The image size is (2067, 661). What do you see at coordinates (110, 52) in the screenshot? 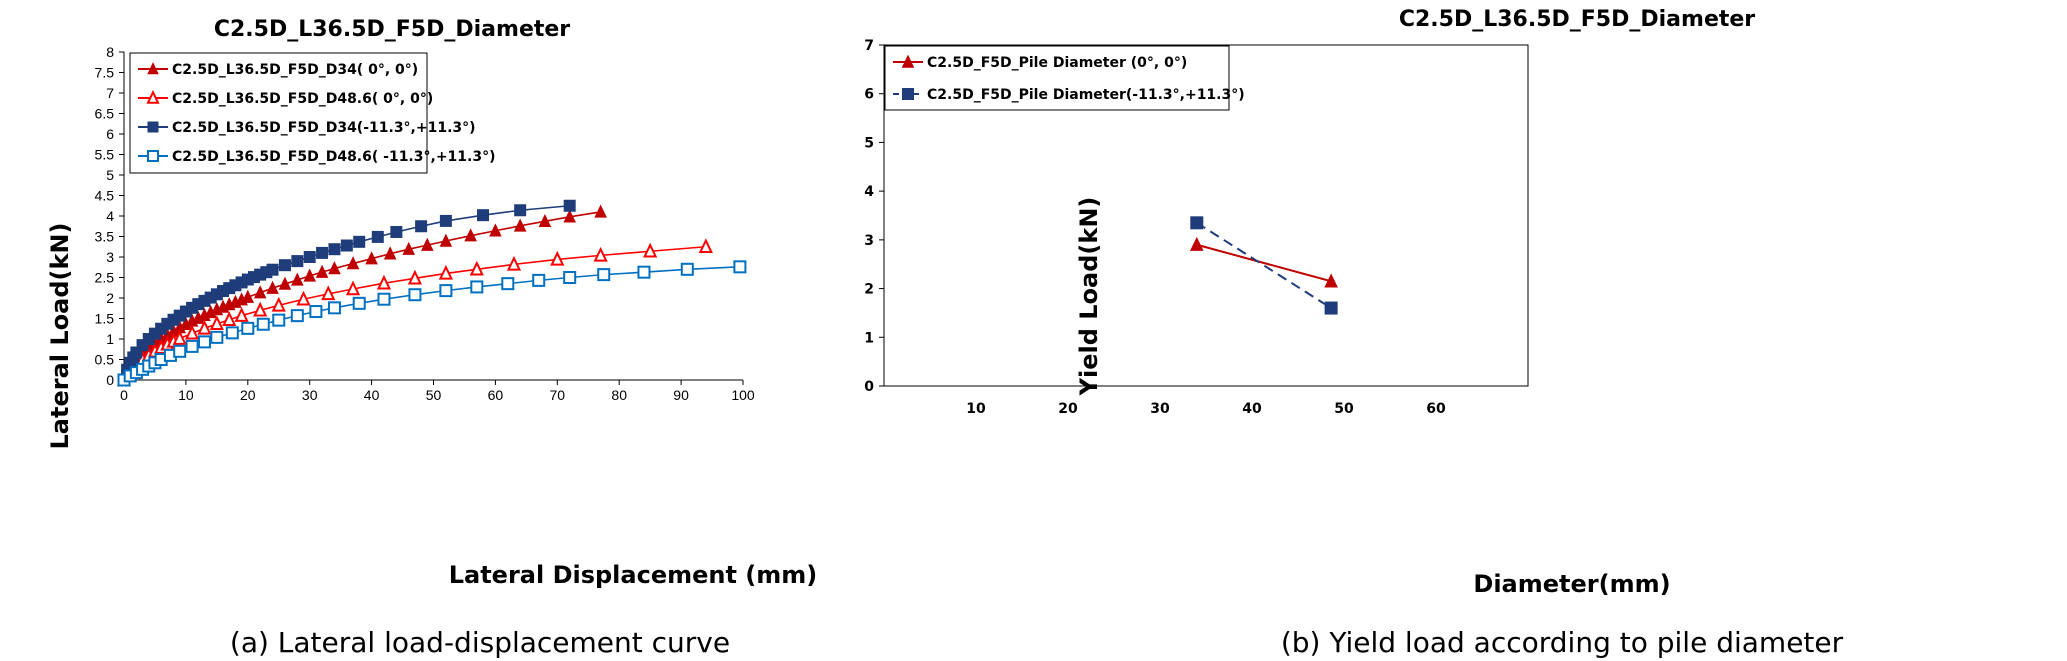
I see `y-tick-label: 8` at bounding box center [110, 52].